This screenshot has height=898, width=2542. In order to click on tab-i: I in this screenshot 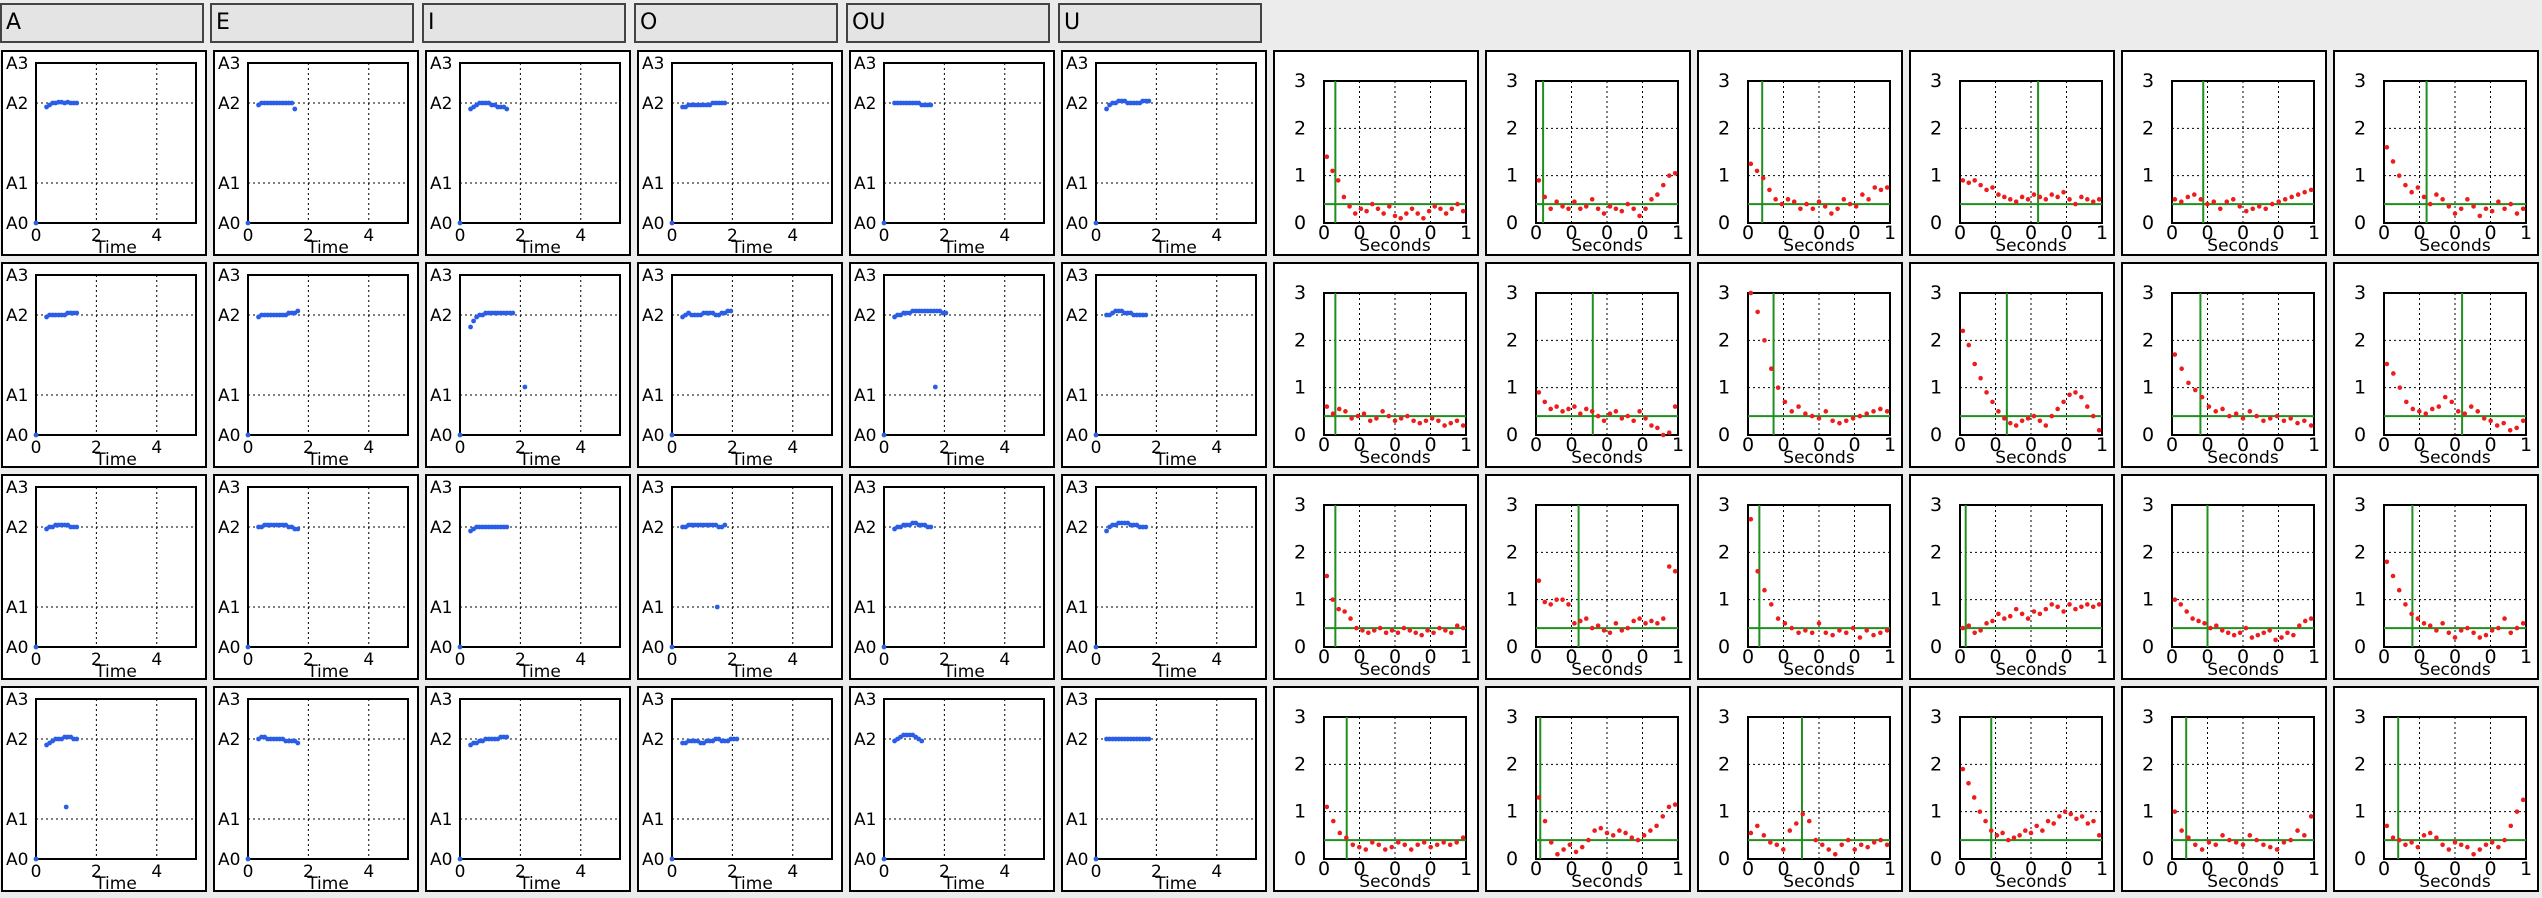, I will do `click(524, 23)`.